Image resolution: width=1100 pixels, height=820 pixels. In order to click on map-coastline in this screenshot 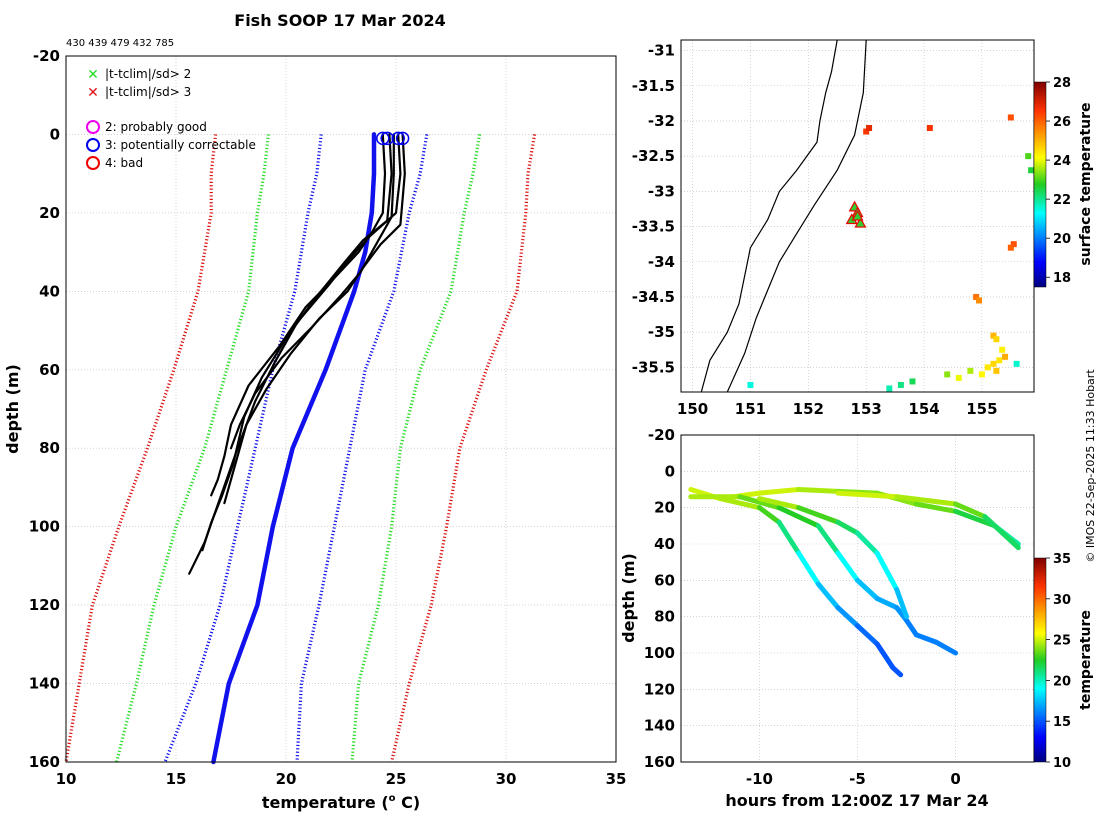, I will do `click(769, 216)`.